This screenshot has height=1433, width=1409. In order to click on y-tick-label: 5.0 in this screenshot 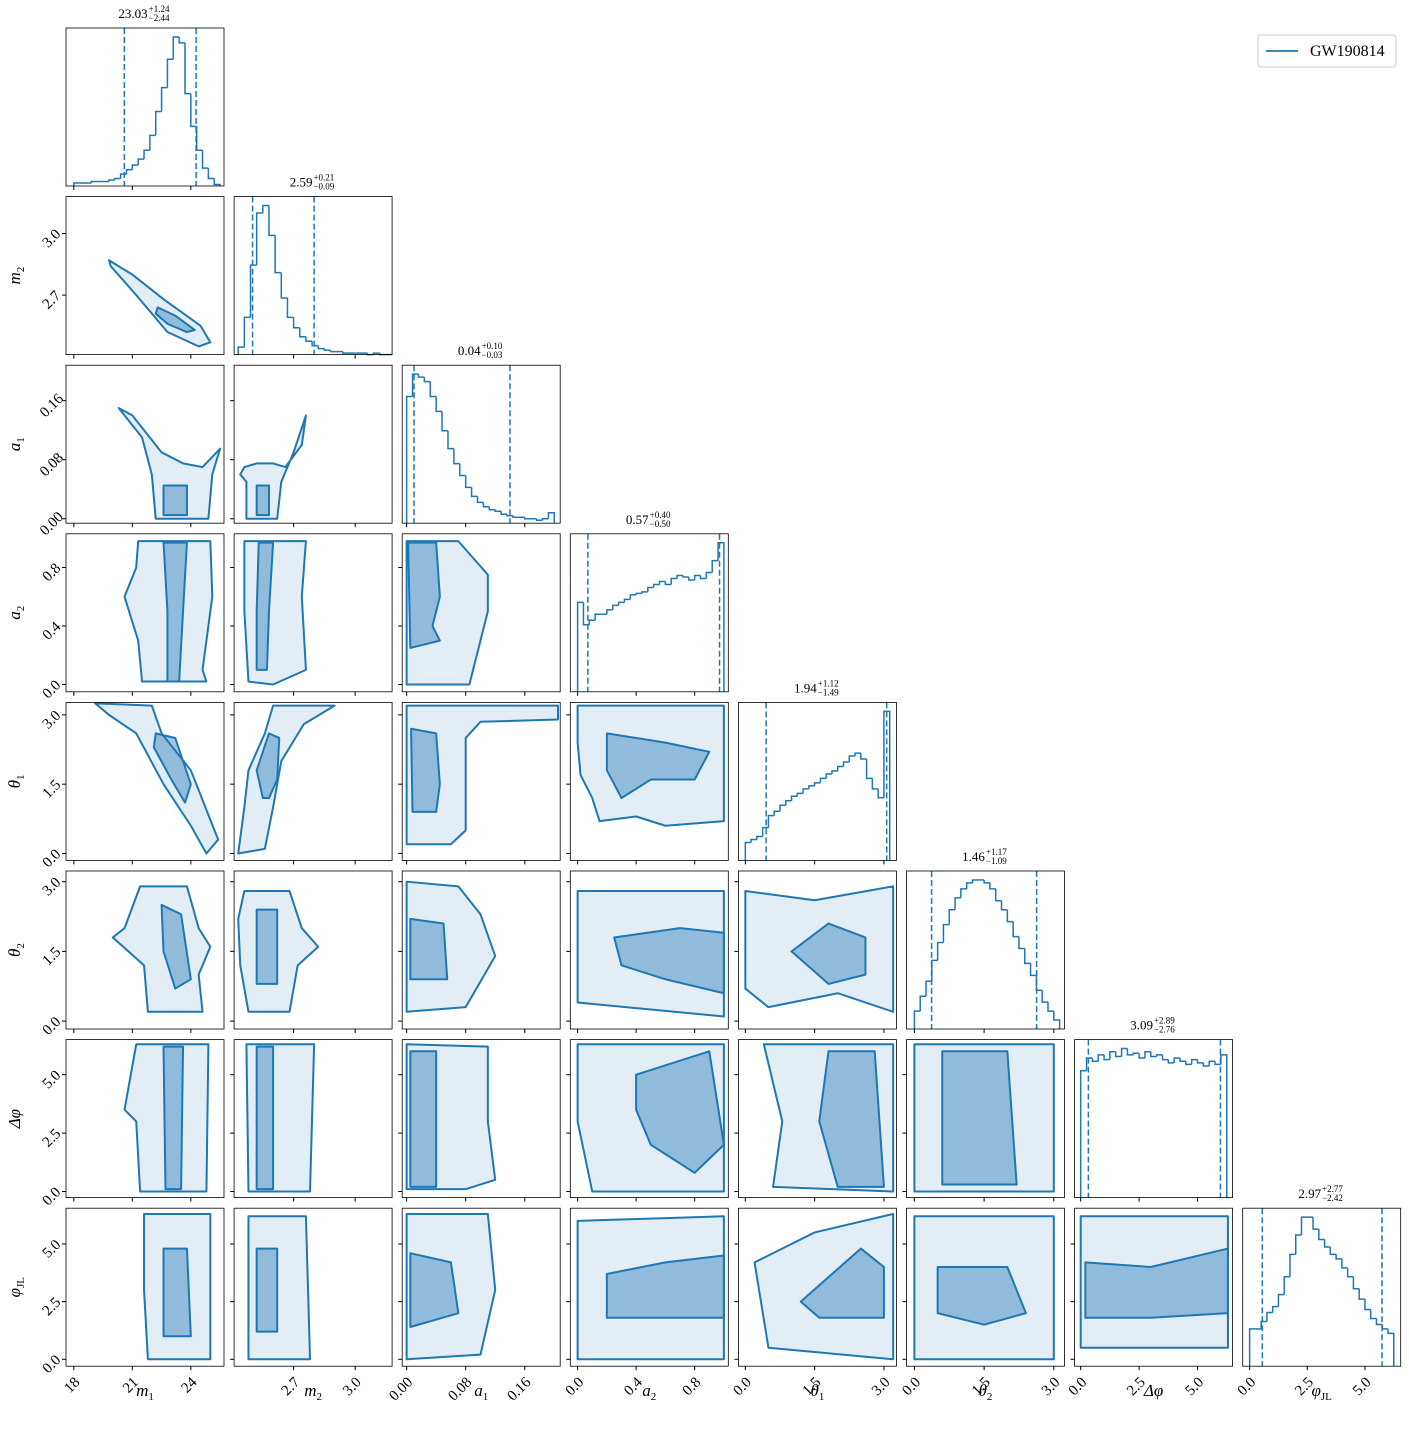, I will do `click(52, 1249)`.